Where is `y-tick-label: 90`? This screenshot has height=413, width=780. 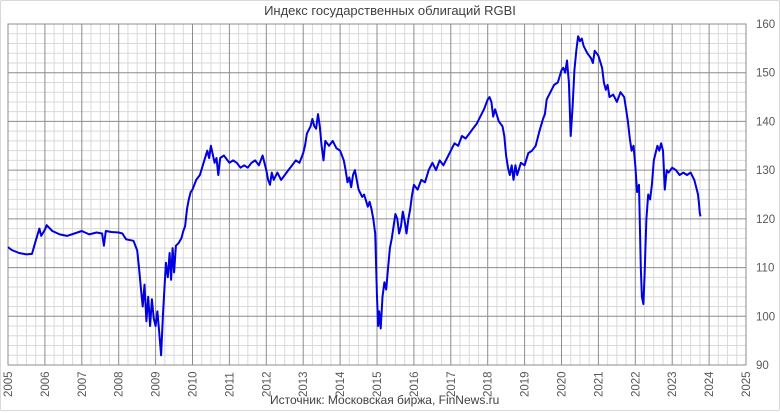
y-tick-label: 90 is located at coordinates (762, 366).